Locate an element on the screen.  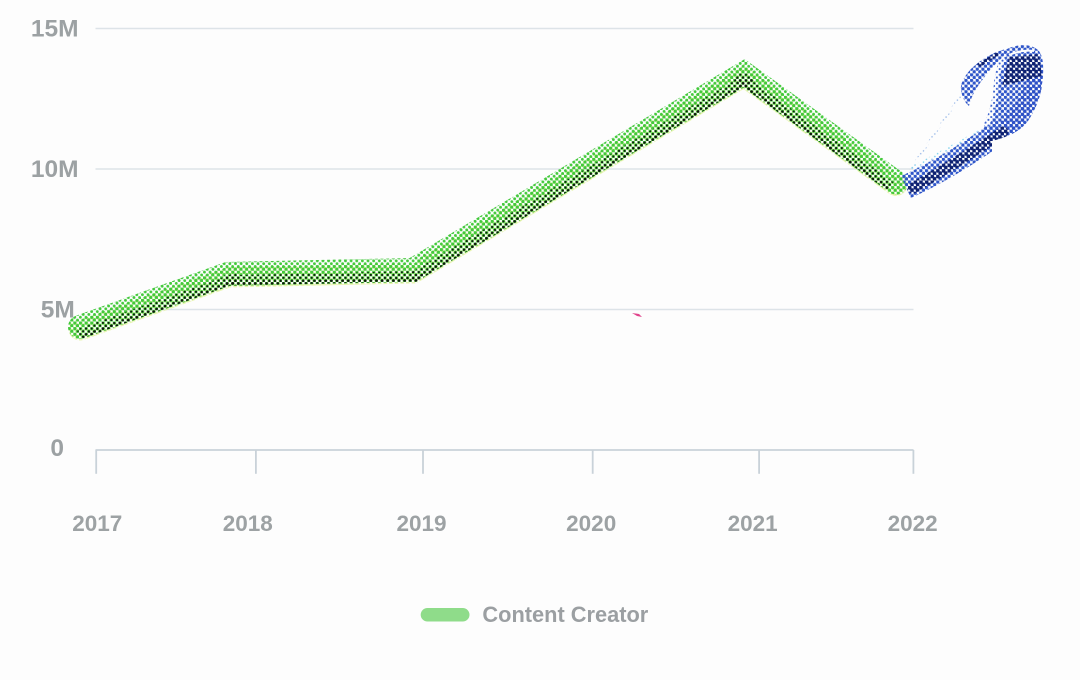
svg-text: 2019 is located at coordinates (421, 523).